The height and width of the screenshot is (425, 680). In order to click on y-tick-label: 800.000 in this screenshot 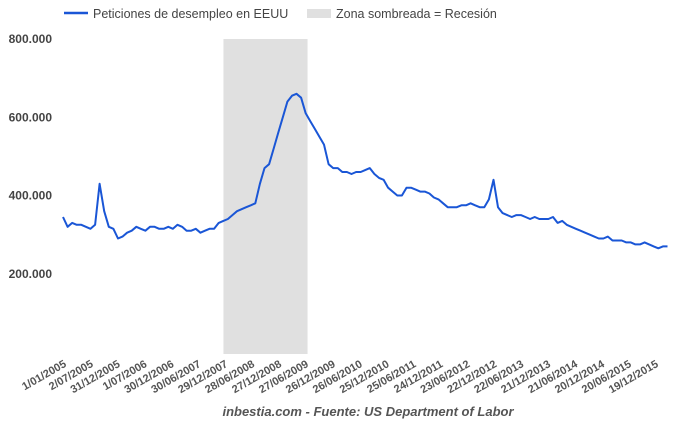, I will do `click(31, 39)`.